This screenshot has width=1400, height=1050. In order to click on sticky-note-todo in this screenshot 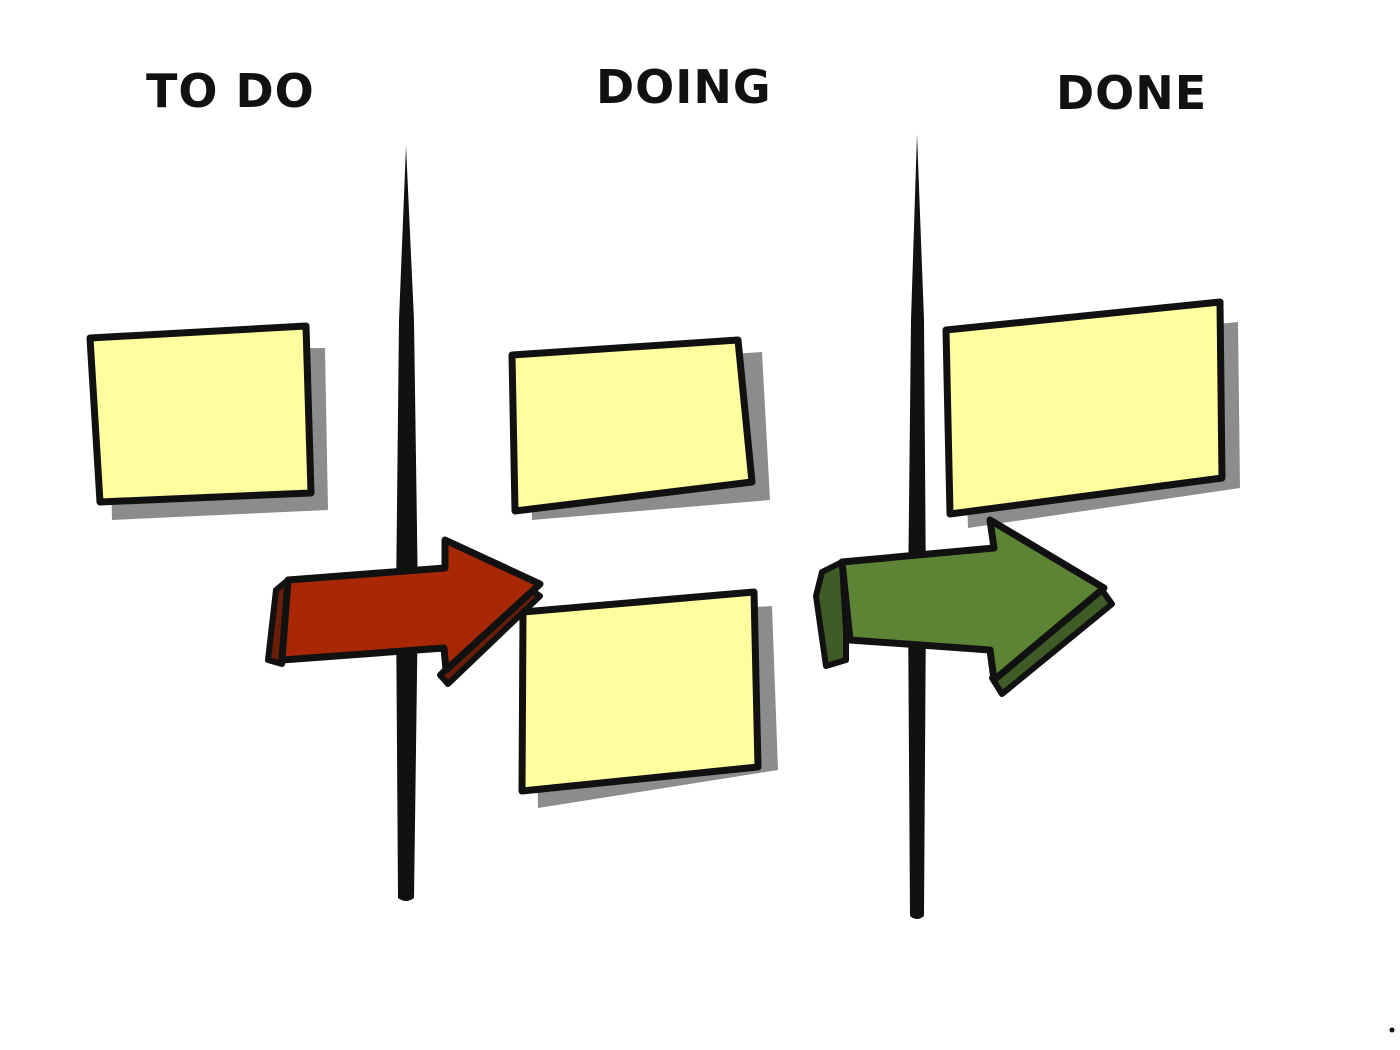, I will do `click(207, 421)`.